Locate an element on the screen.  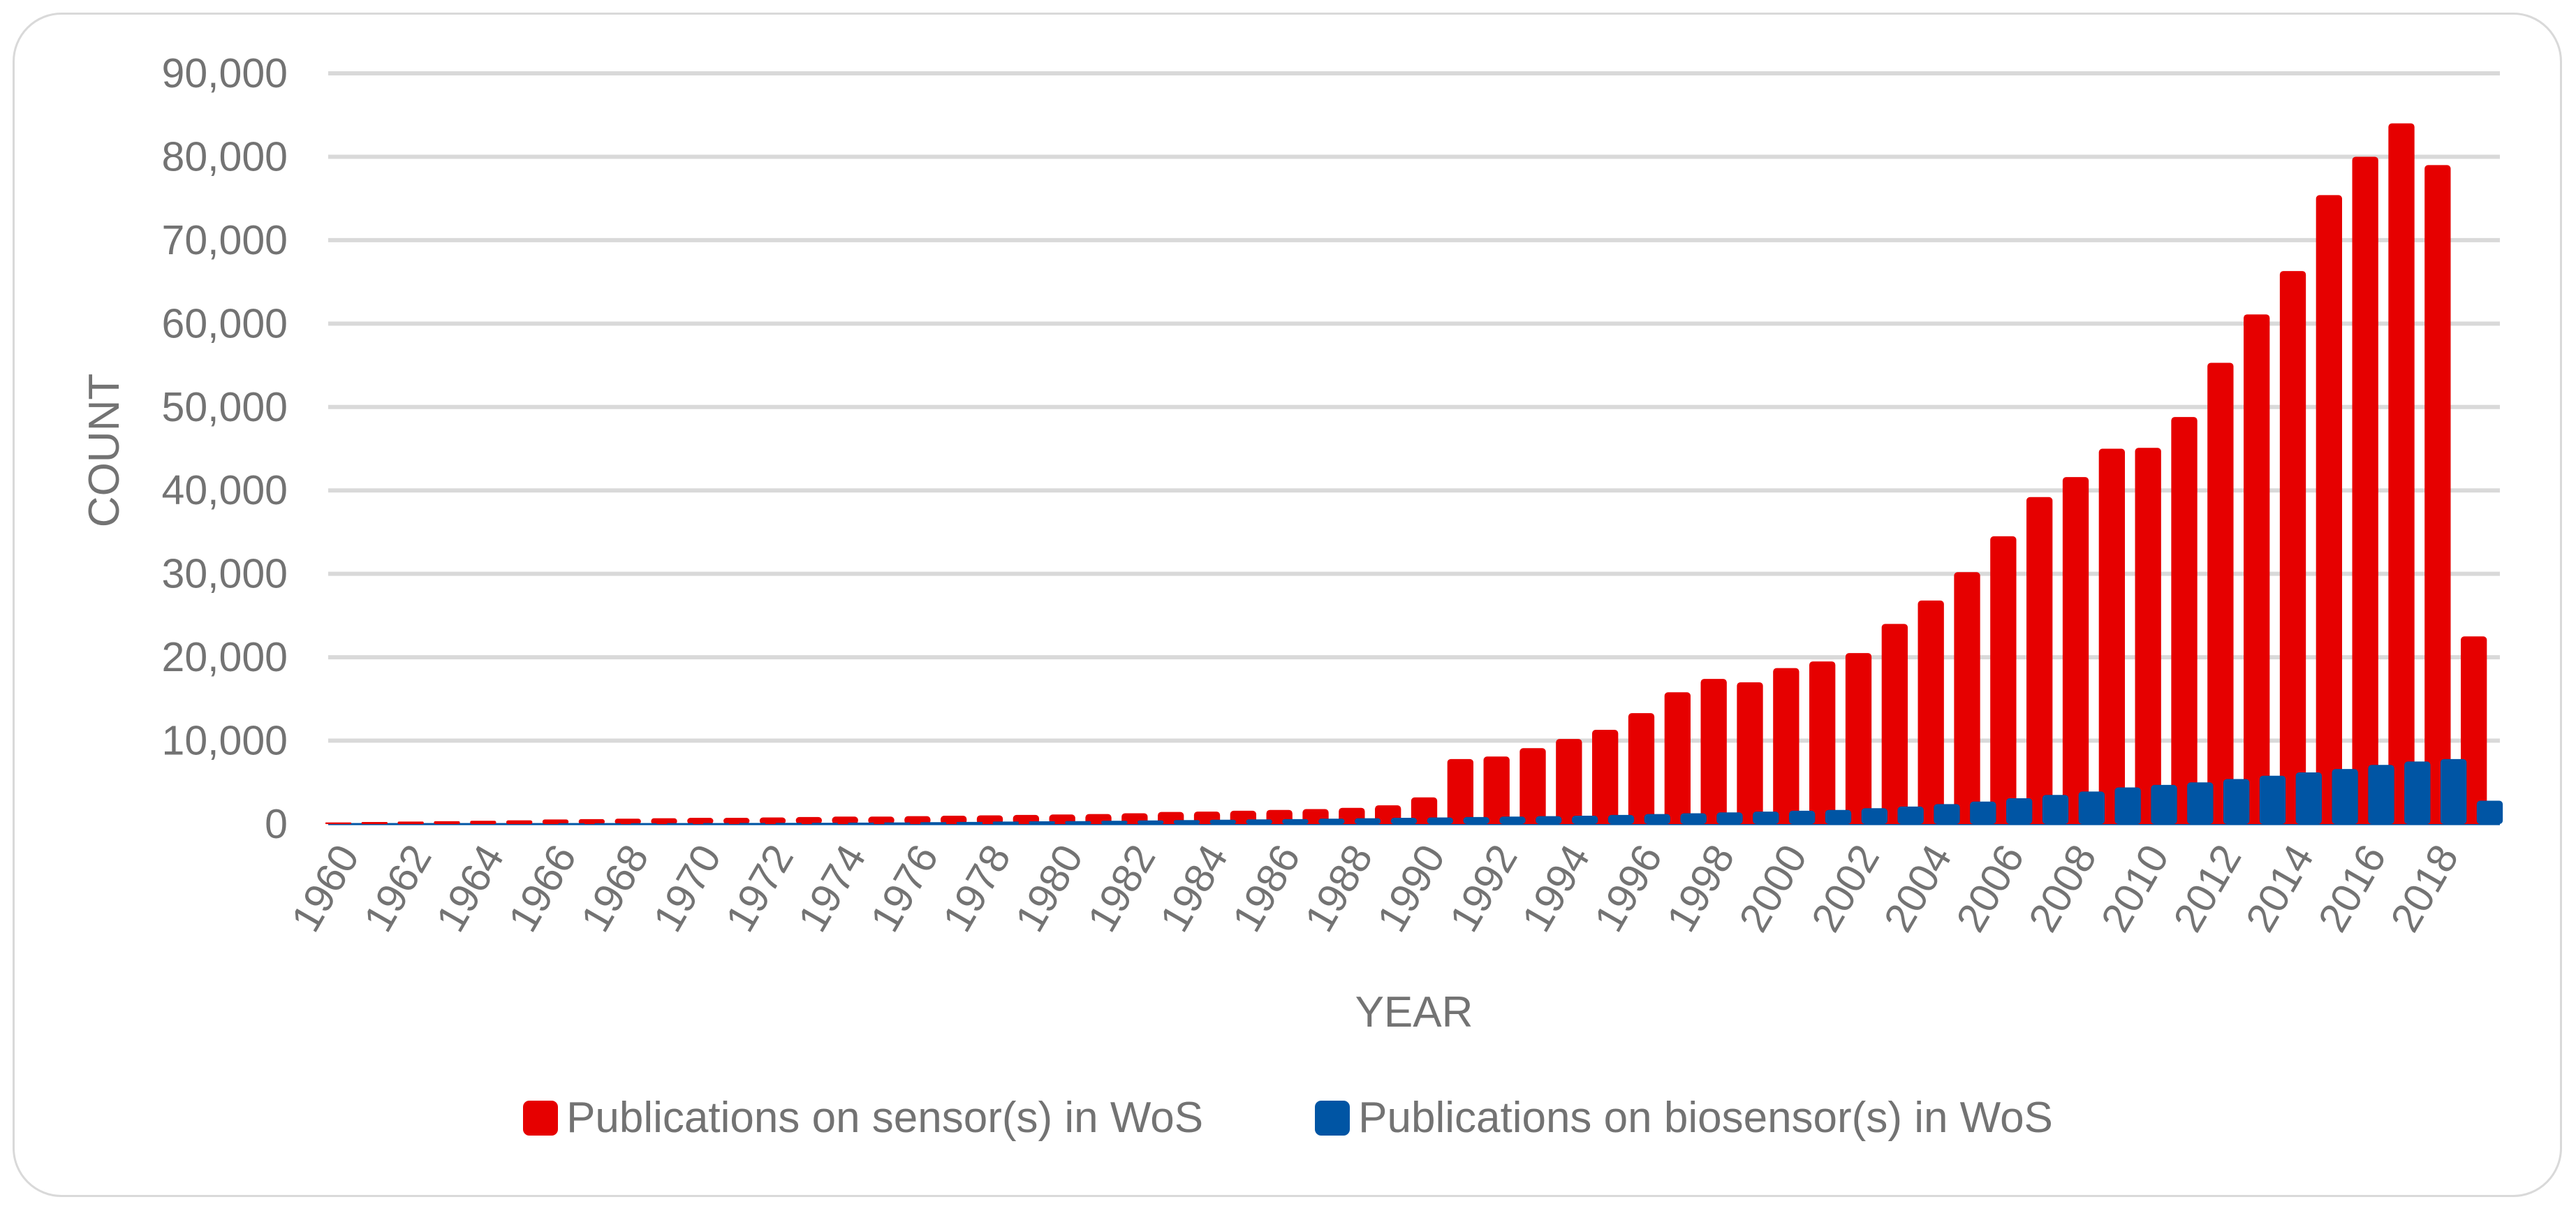
x-tick-label: 2010 is located at coordinates (2135, 888).